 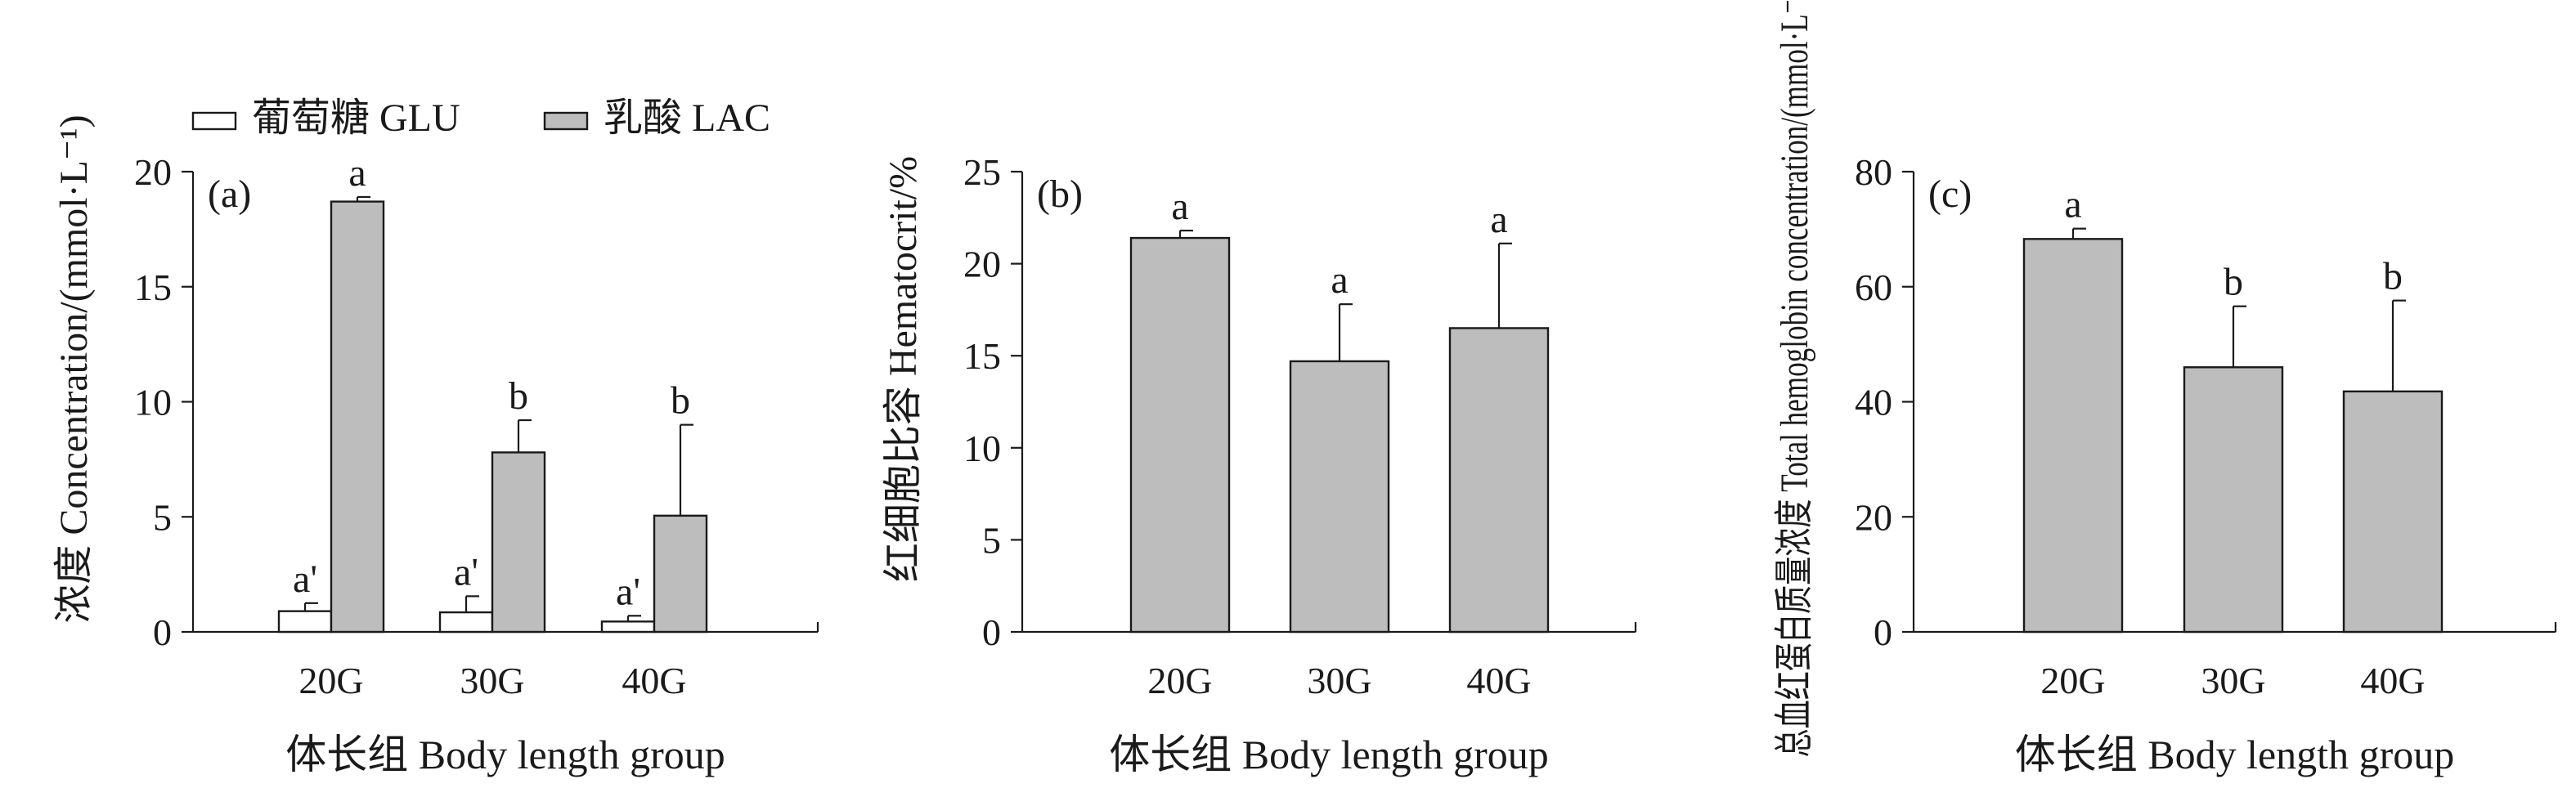 I want to click on y-tick-label: 40, so click(x=1874, y=403).